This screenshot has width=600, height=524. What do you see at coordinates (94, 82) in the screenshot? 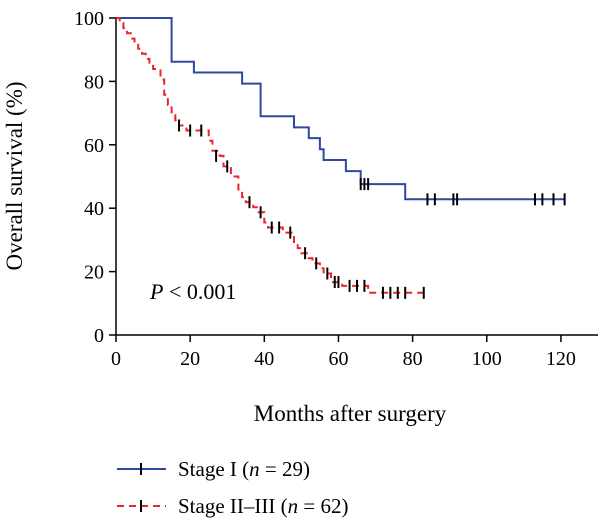
I see `y-tick-label: 80` at bounding box center [94, 82].